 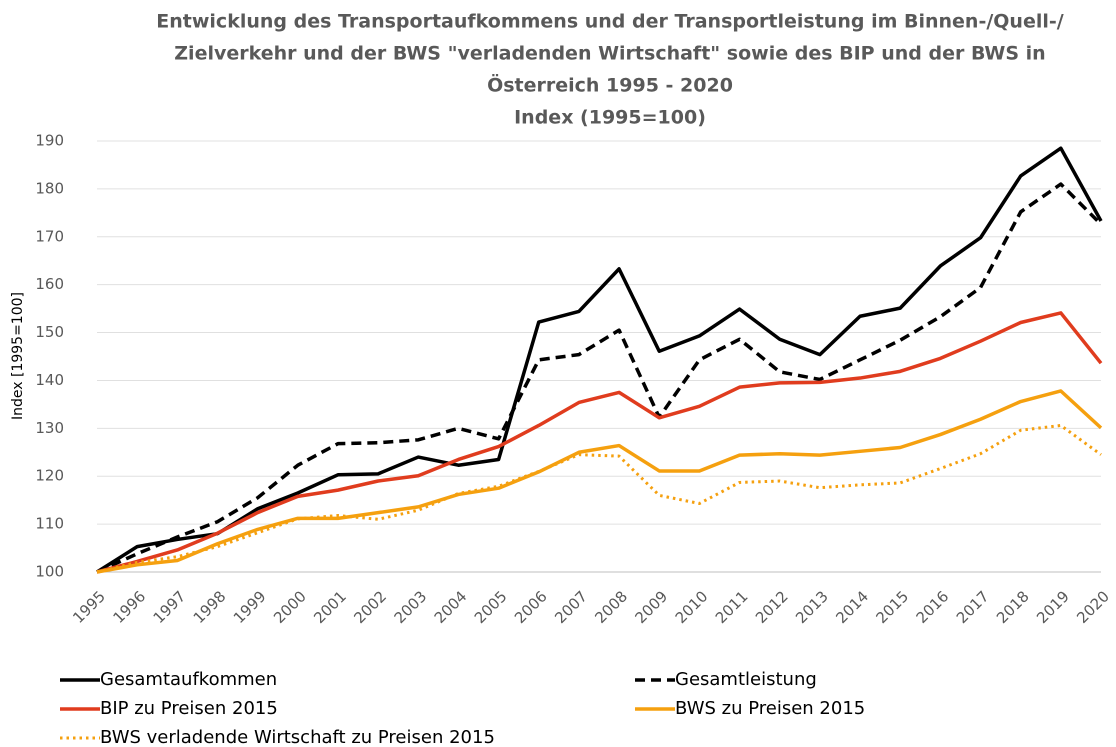 What do you see at coordinates (290, 607) in the screenshot?
I see `x-tick-label: 2000` at bounding box center [290, 607].